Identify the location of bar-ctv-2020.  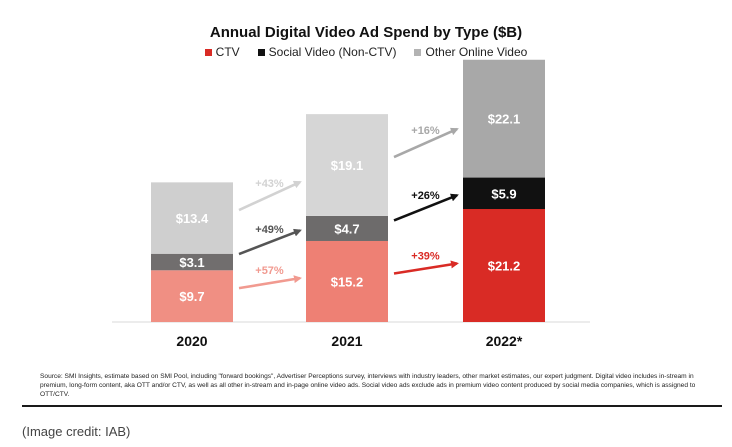
(192, 296).